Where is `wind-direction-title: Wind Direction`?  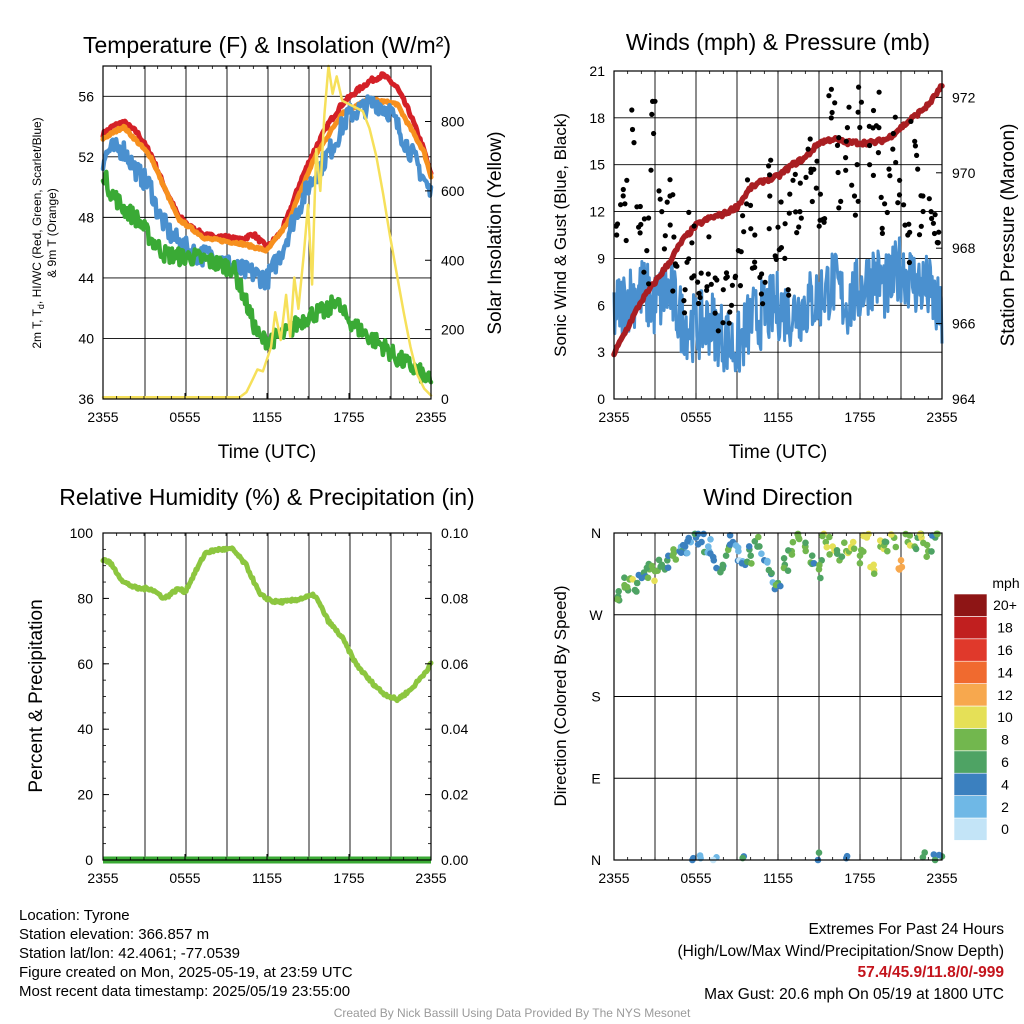
wind-direction-title: Wind Direction is located at coordinates (778, 497).